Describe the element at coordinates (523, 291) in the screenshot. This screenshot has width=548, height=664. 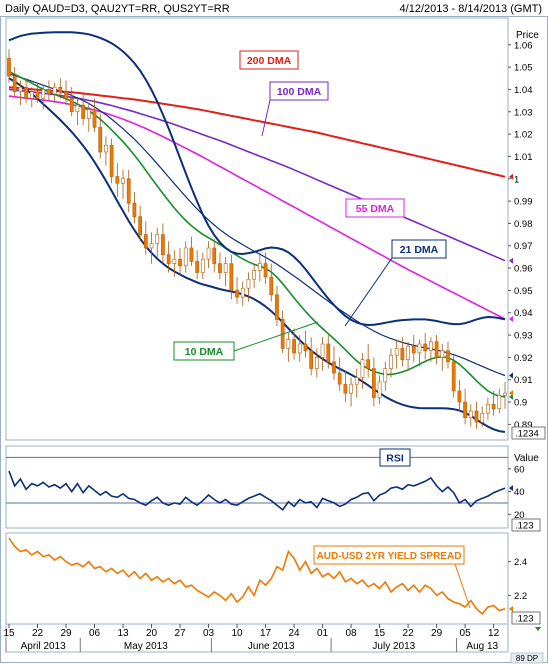
I see `price-tick-label: 0.95` at that location.